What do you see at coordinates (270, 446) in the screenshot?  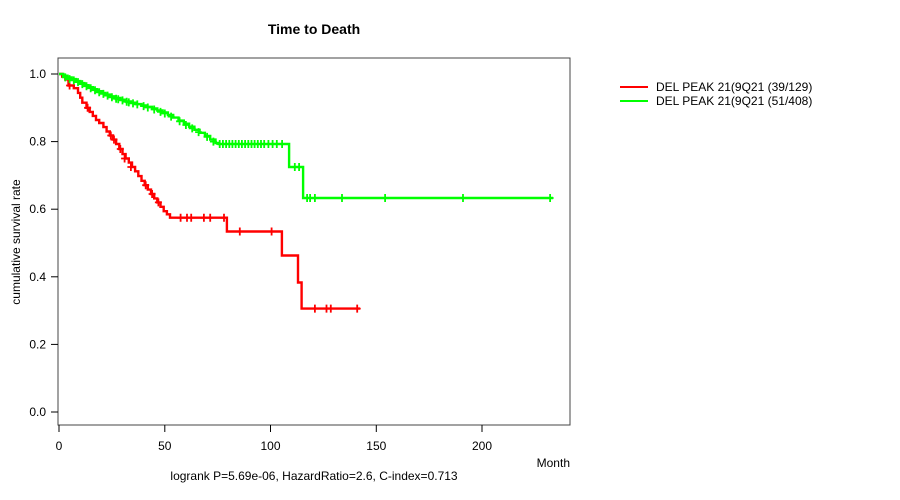 I see `x-tick-label: 100` at bounding box center [270, 446].